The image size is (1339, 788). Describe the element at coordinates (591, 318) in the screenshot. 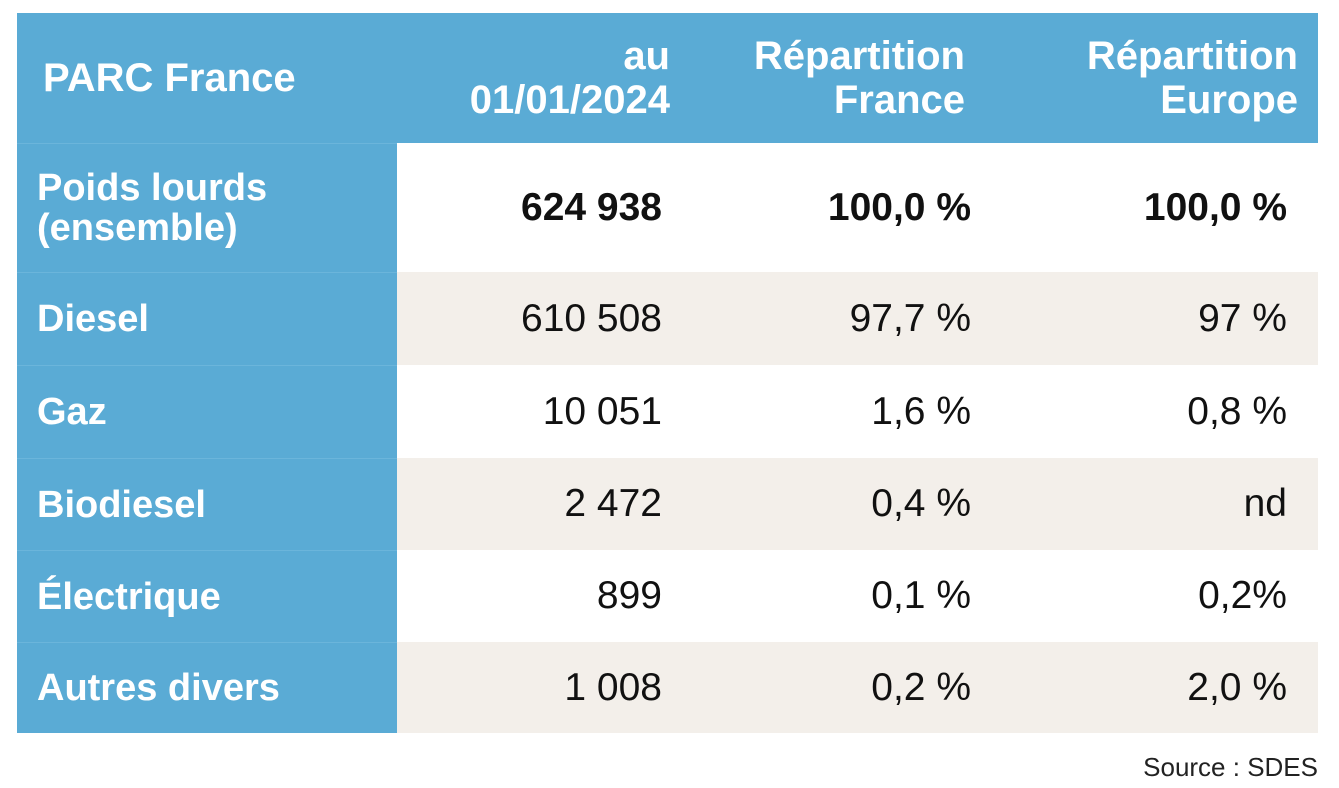

I see `cell-text: 610 508` at that location.